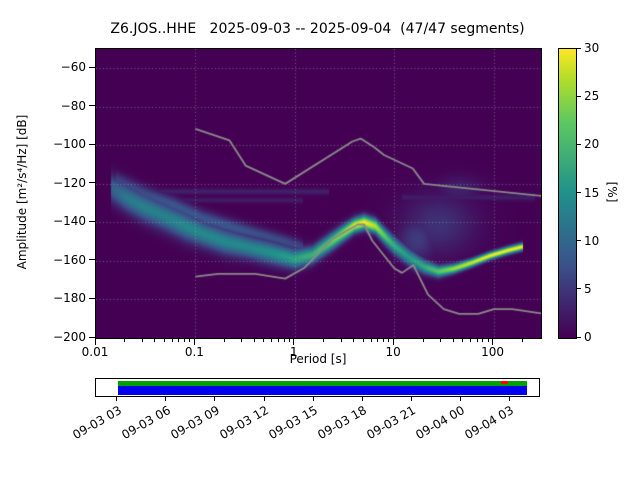 The image size is (640, 480). Describe the element at coordinates (69, 144) in the screenshot. I see `y-tick-label: −100` at that location.